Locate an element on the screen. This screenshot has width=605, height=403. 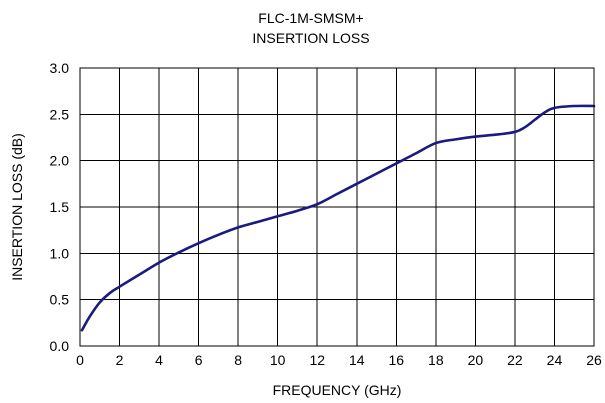
y-tick-label: 1.5 is located at coordinates (60, 207).